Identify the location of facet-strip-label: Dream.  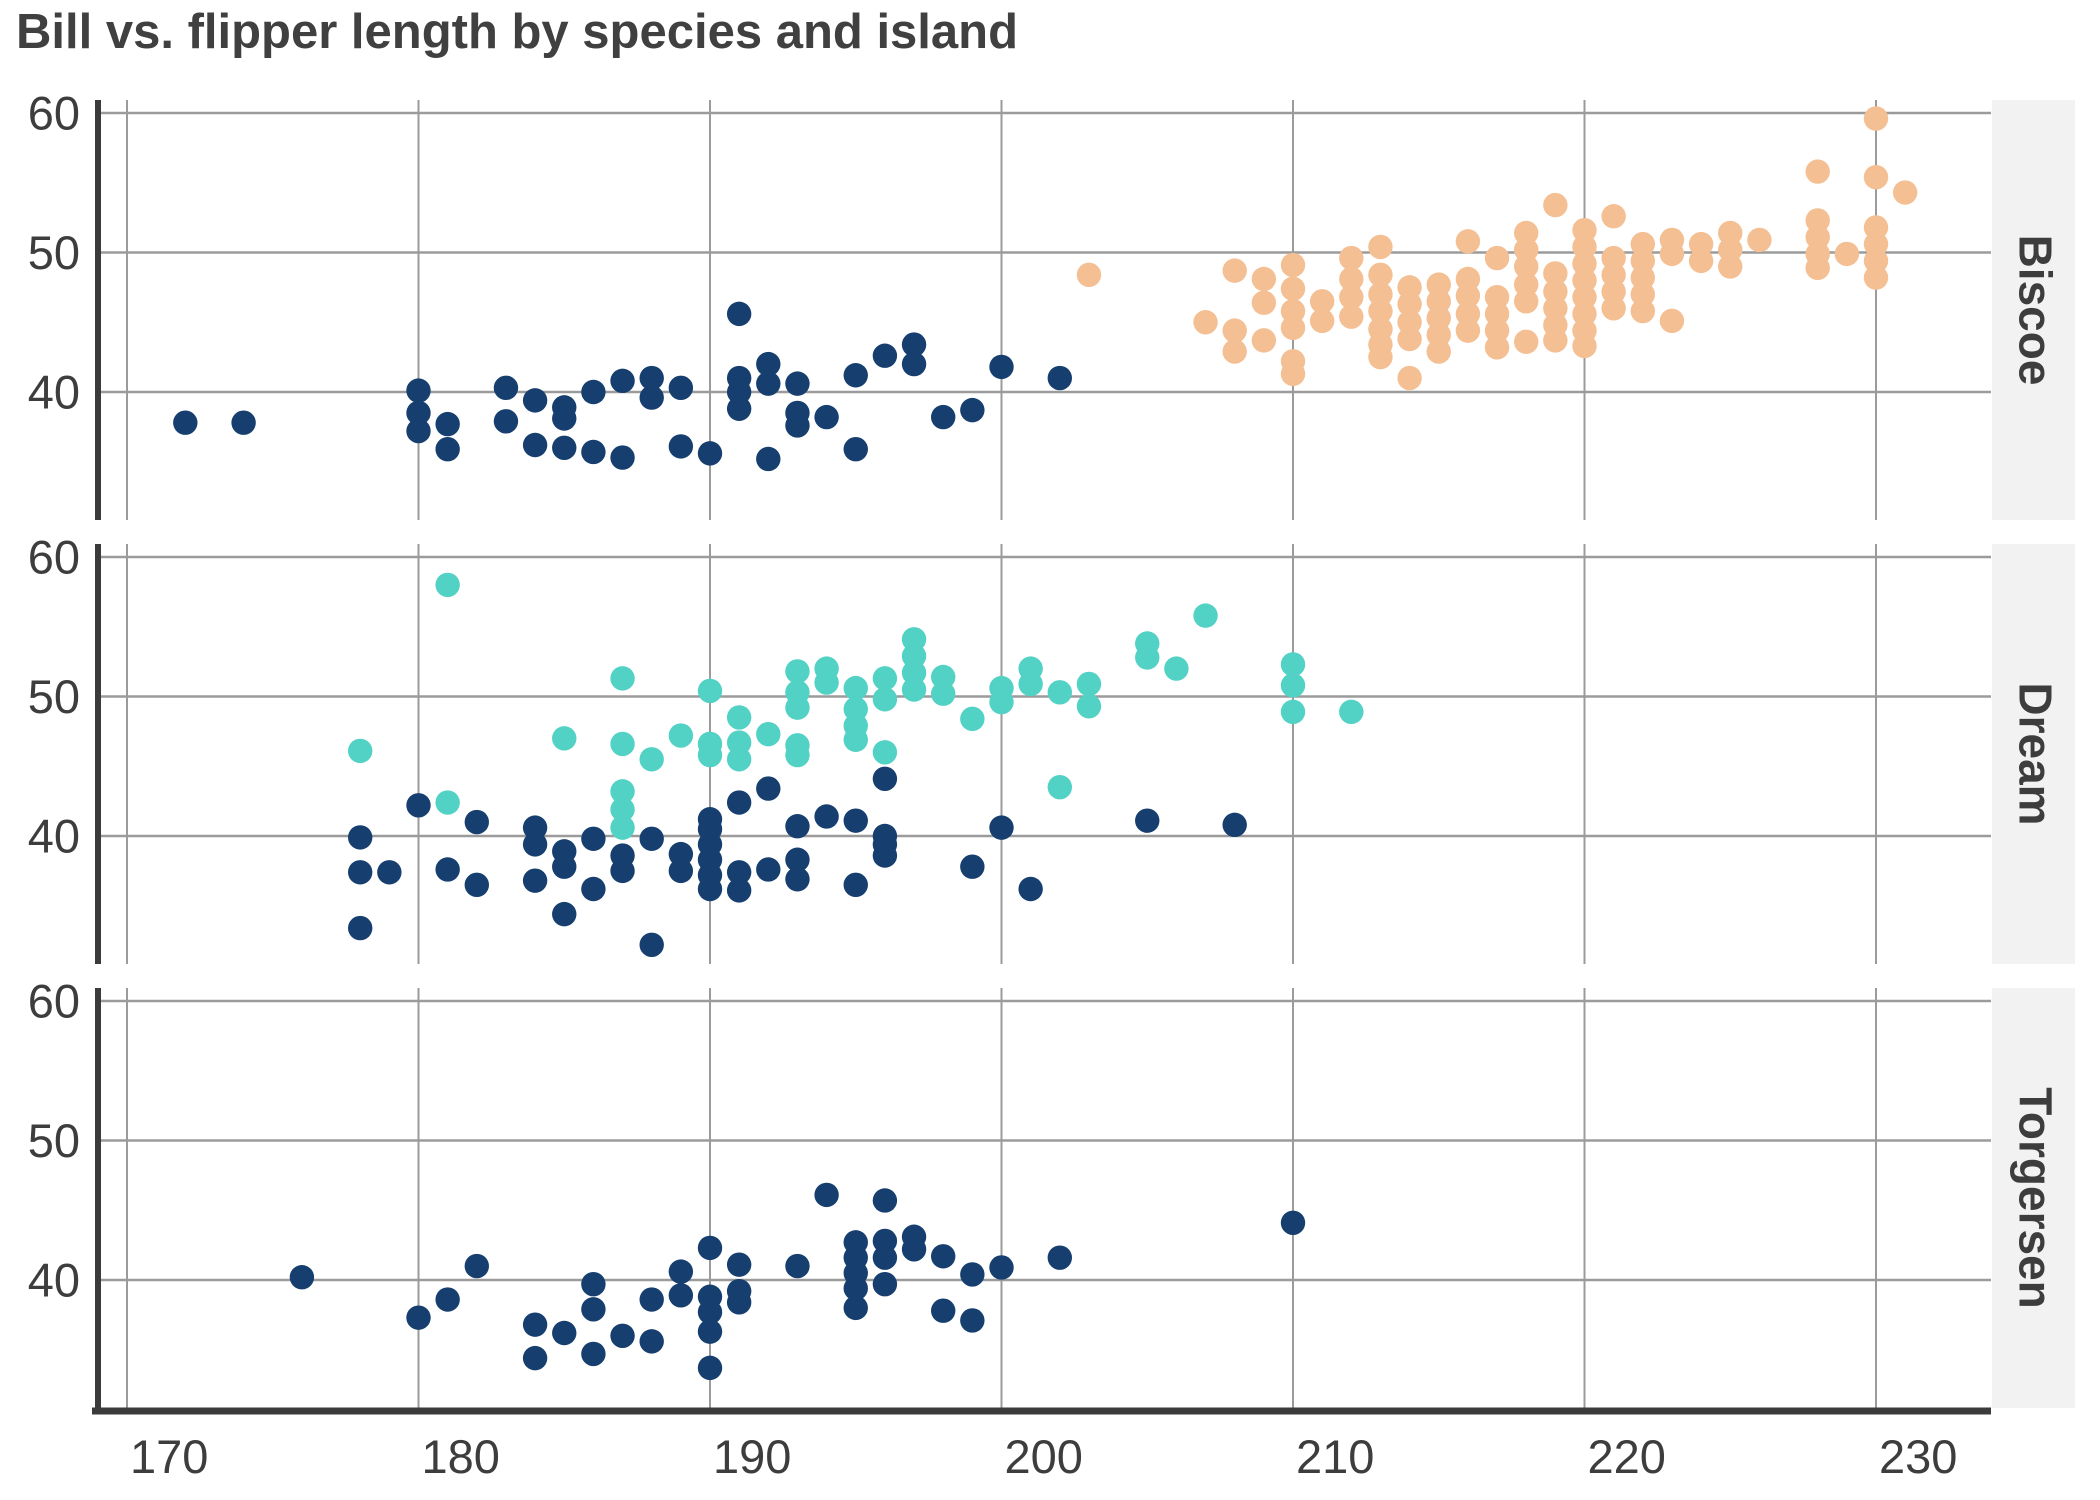
(2036, 753).